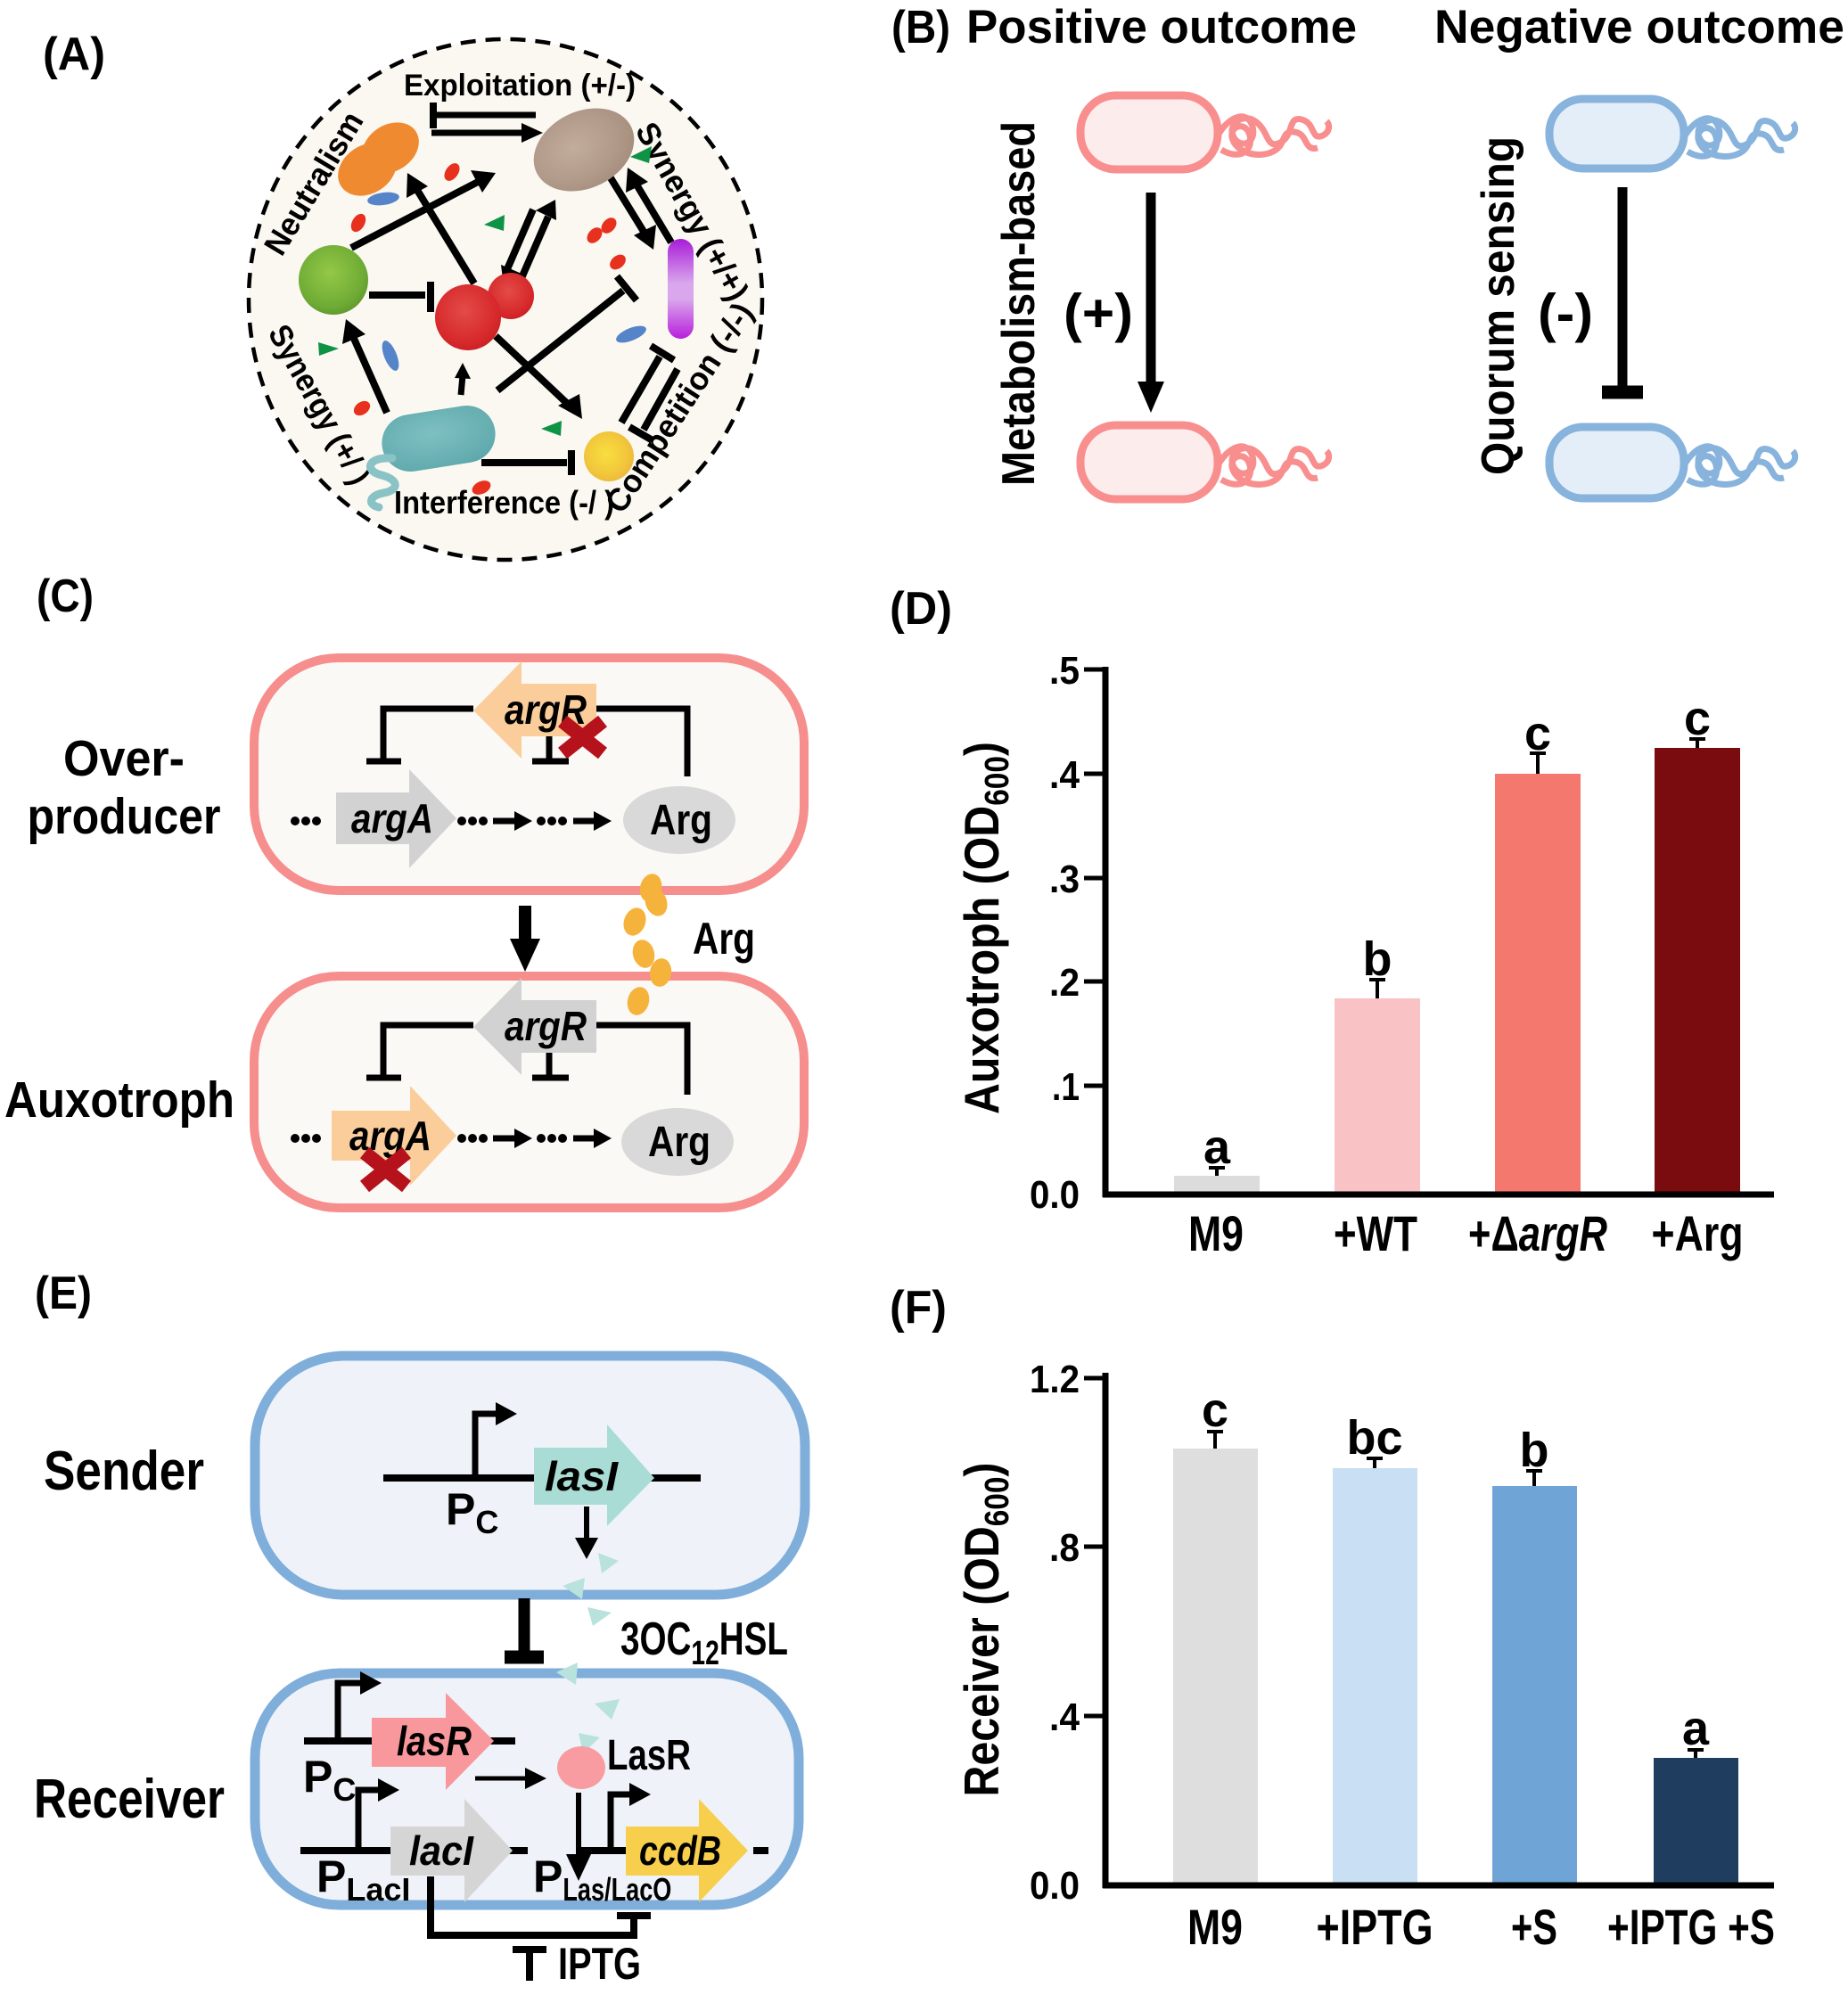 Image resolution: width=1848 pixels, height=1995 pixels. I want to click on svg-text: .2, so click(1064, 983).